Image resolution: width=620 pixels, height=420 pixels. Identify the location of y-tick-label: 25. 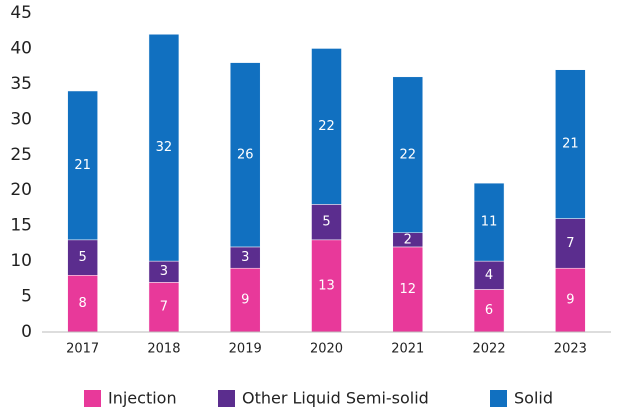
(21, 155).